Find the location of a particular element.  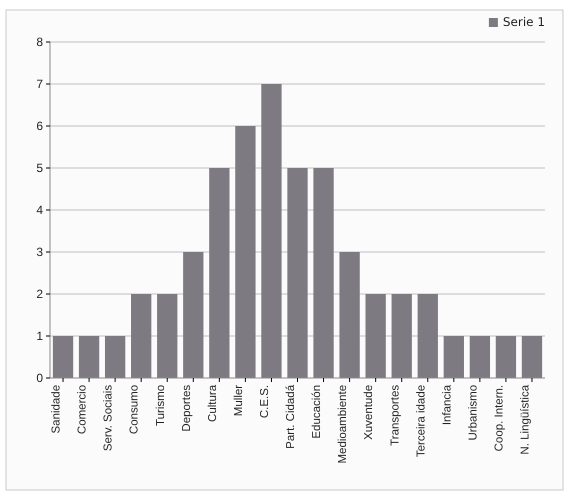

x-tick-label: Transportes is located at coordinates (395, 415).